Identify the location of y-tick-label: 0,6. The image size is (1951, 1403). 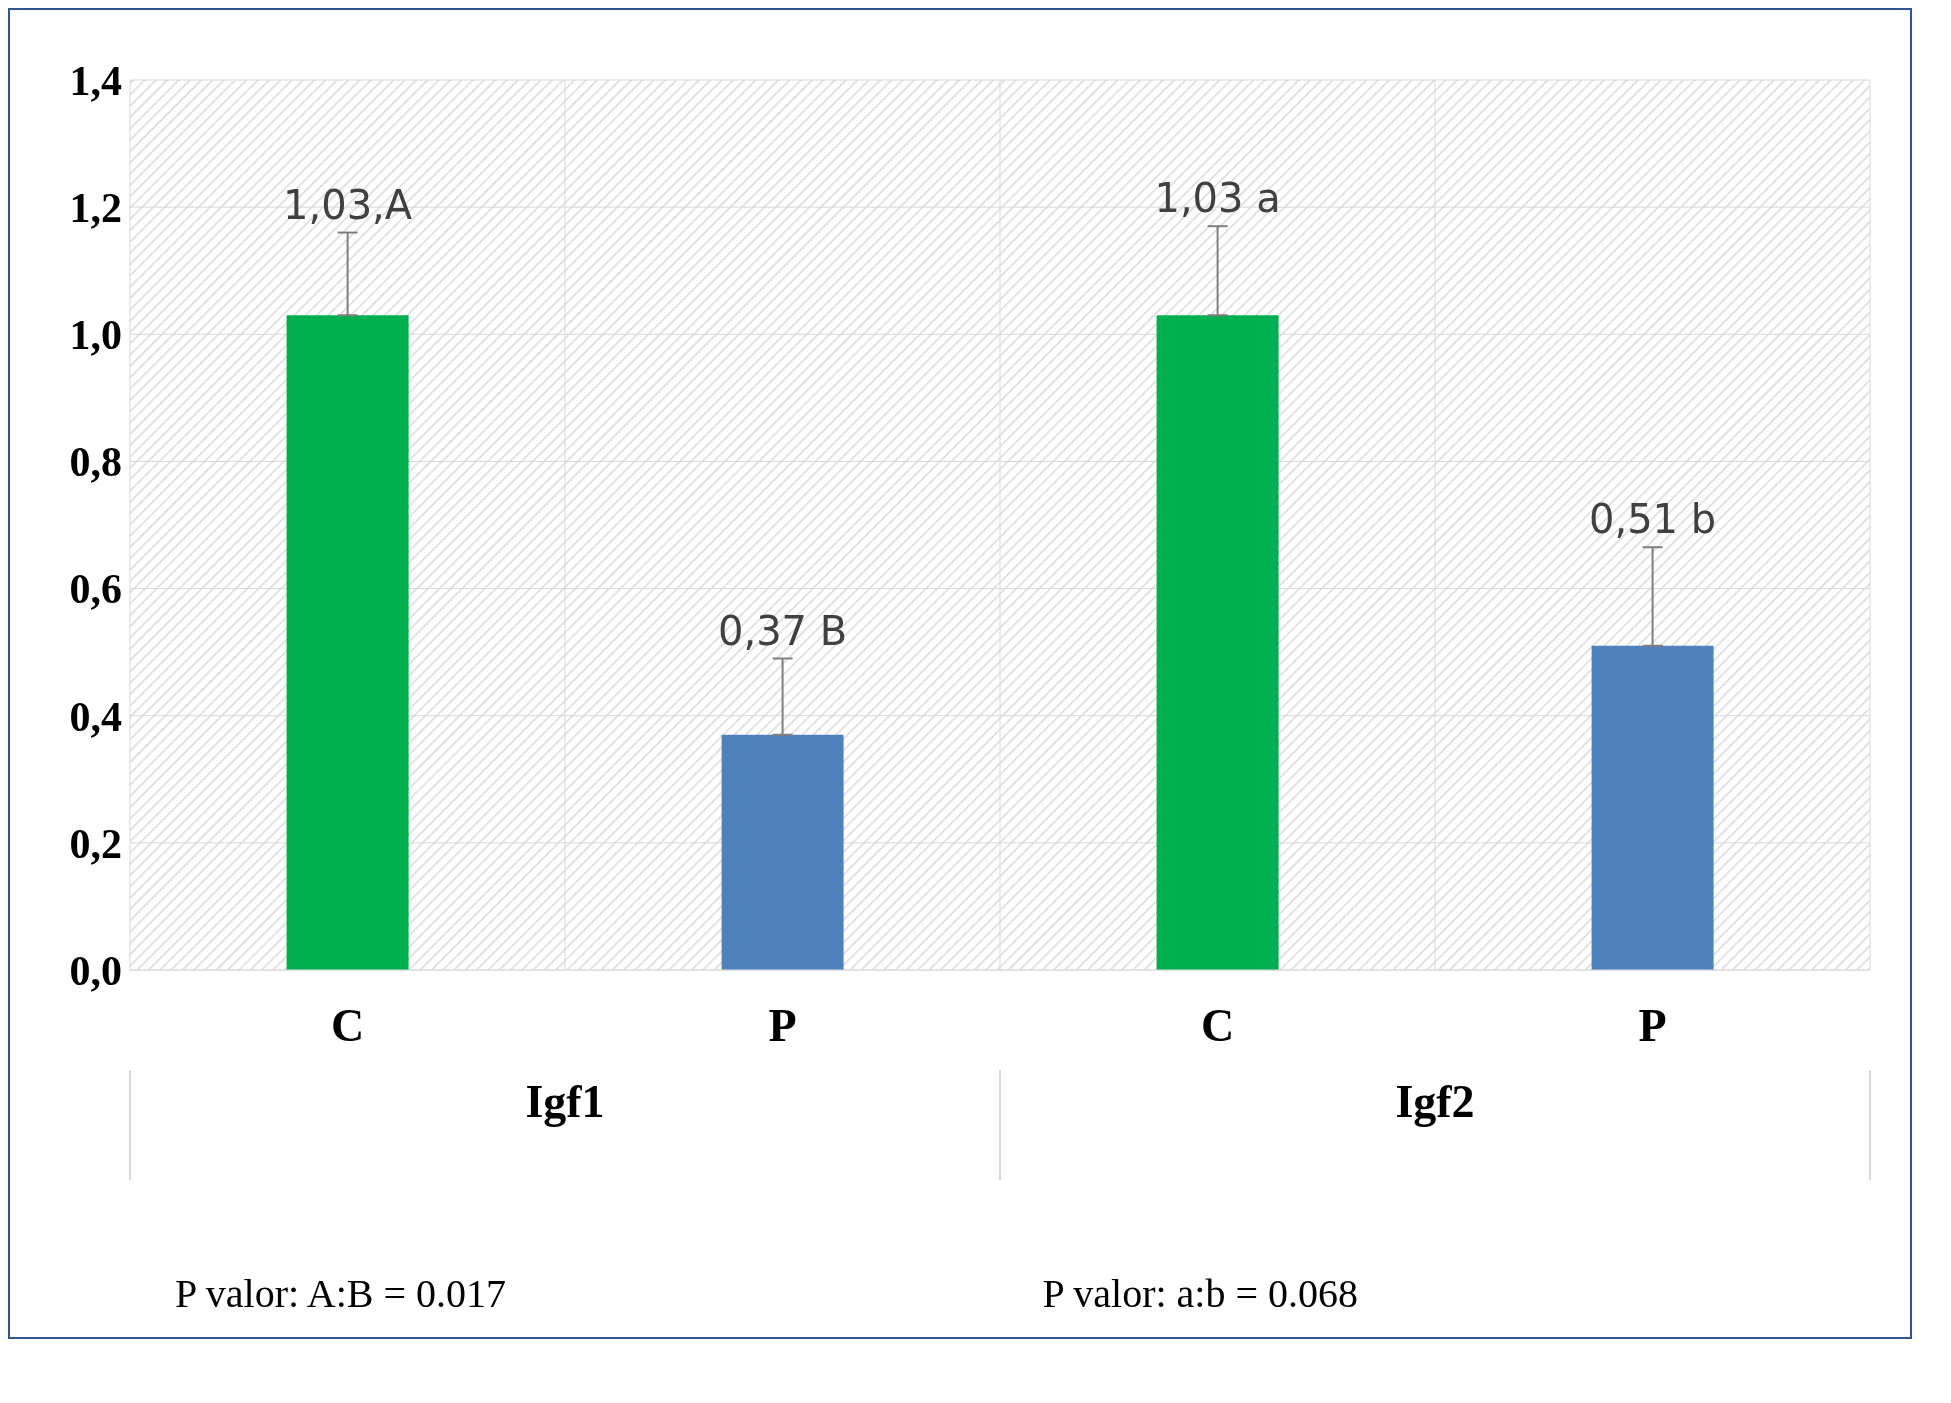
(95, 589).